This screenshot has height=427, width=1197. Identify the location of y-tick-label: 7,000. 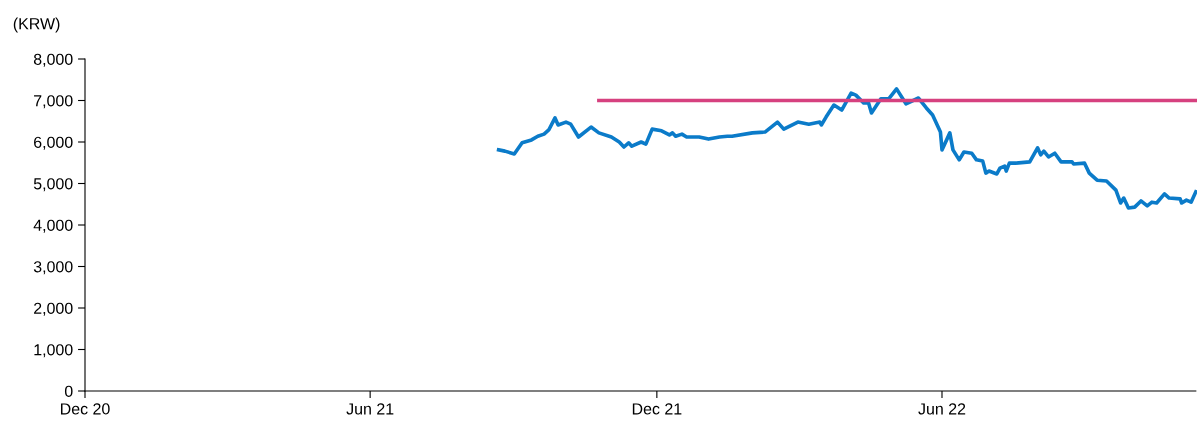
(53, 102).